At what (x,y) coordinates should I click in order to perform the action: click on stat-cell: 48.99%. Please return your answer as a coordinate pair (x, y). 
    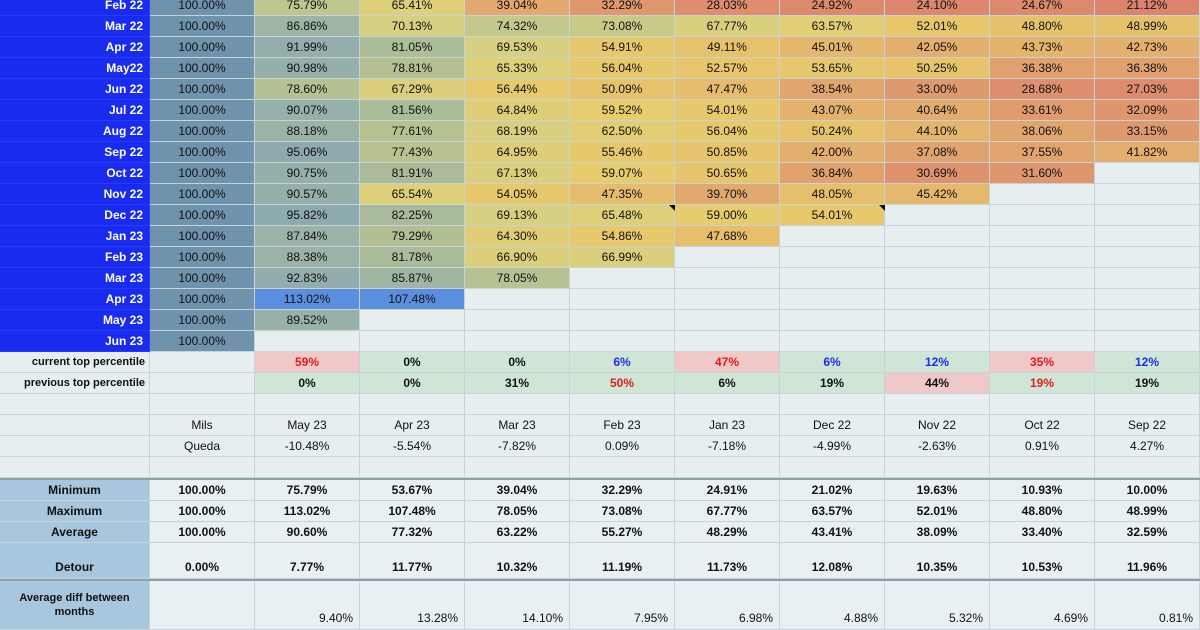
    Looking at the image, I should click on (1147, 511).